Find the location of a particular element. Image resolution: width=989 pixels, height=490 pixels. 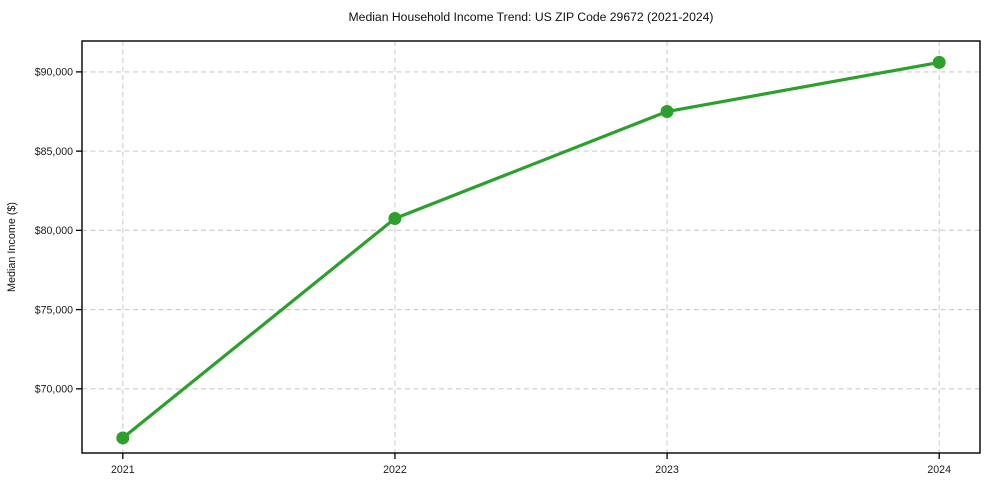

data-point-2023 is located at coordinates (667, 112).